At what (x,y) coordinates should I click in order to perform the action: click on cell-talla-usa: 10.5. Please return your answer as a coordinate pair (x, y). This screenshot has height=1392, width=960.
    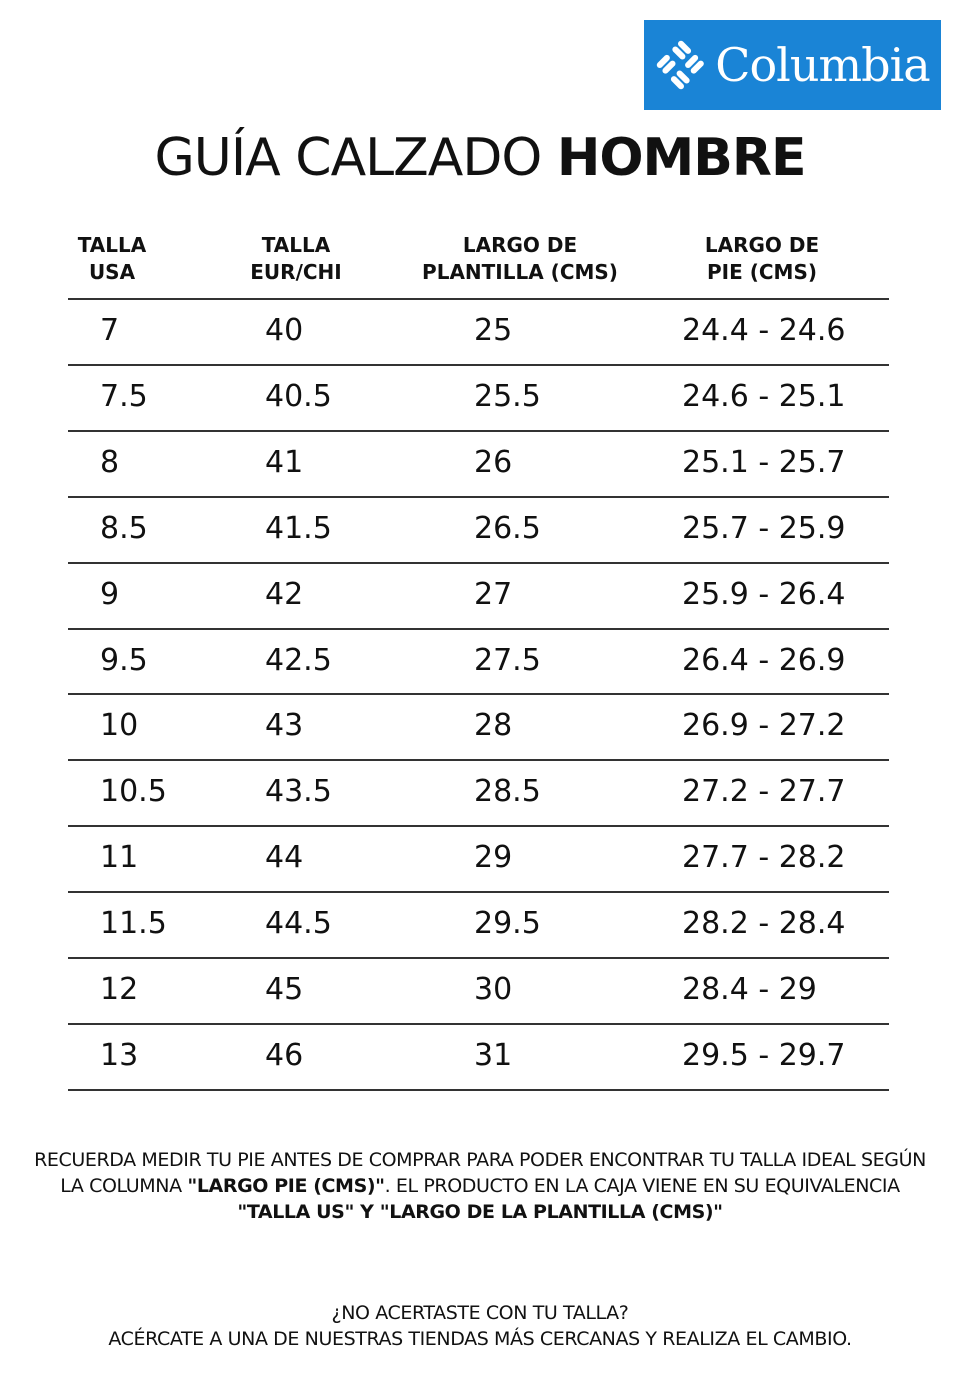
    Looking at the image, I should click on (133, 792).